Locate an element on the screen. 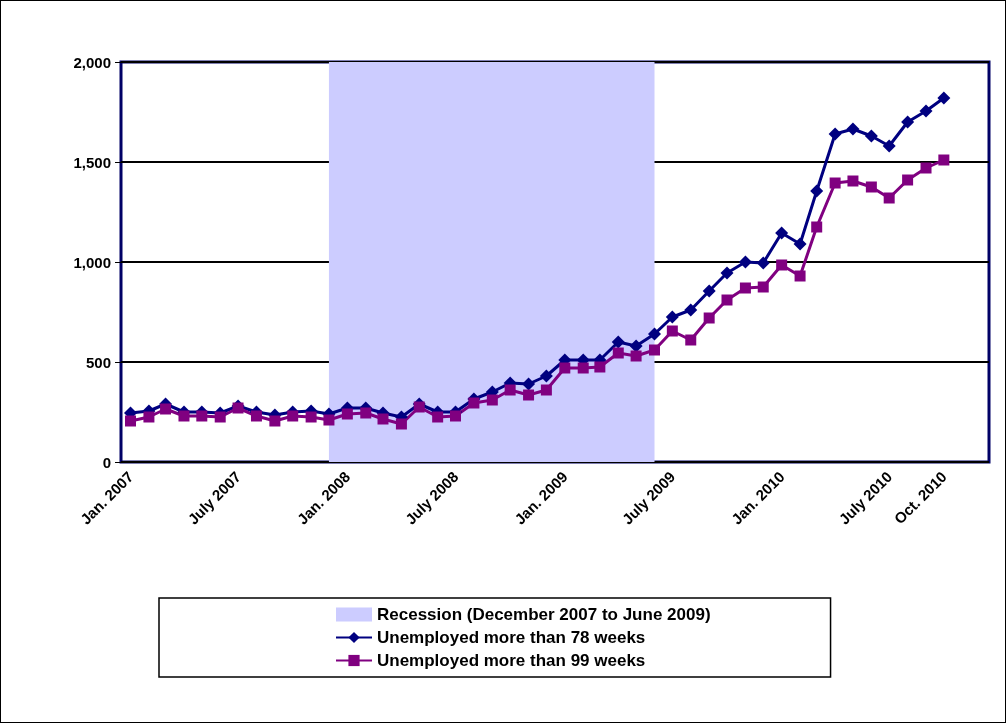 The width and height of the screenshot is (1006, 723). legend-label: Unemployed more than 99 weeks is located at coordinates (511, 660).